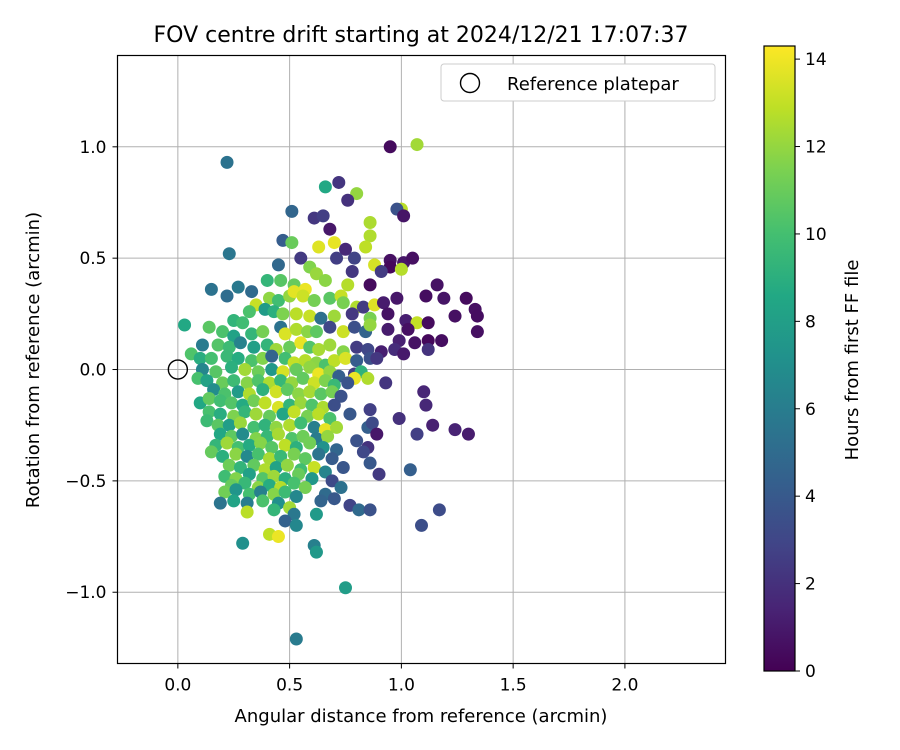 The image size is (900, 750). I want to click on legend-entry-reference-platepar: Reference platepar, so click(593, 84).